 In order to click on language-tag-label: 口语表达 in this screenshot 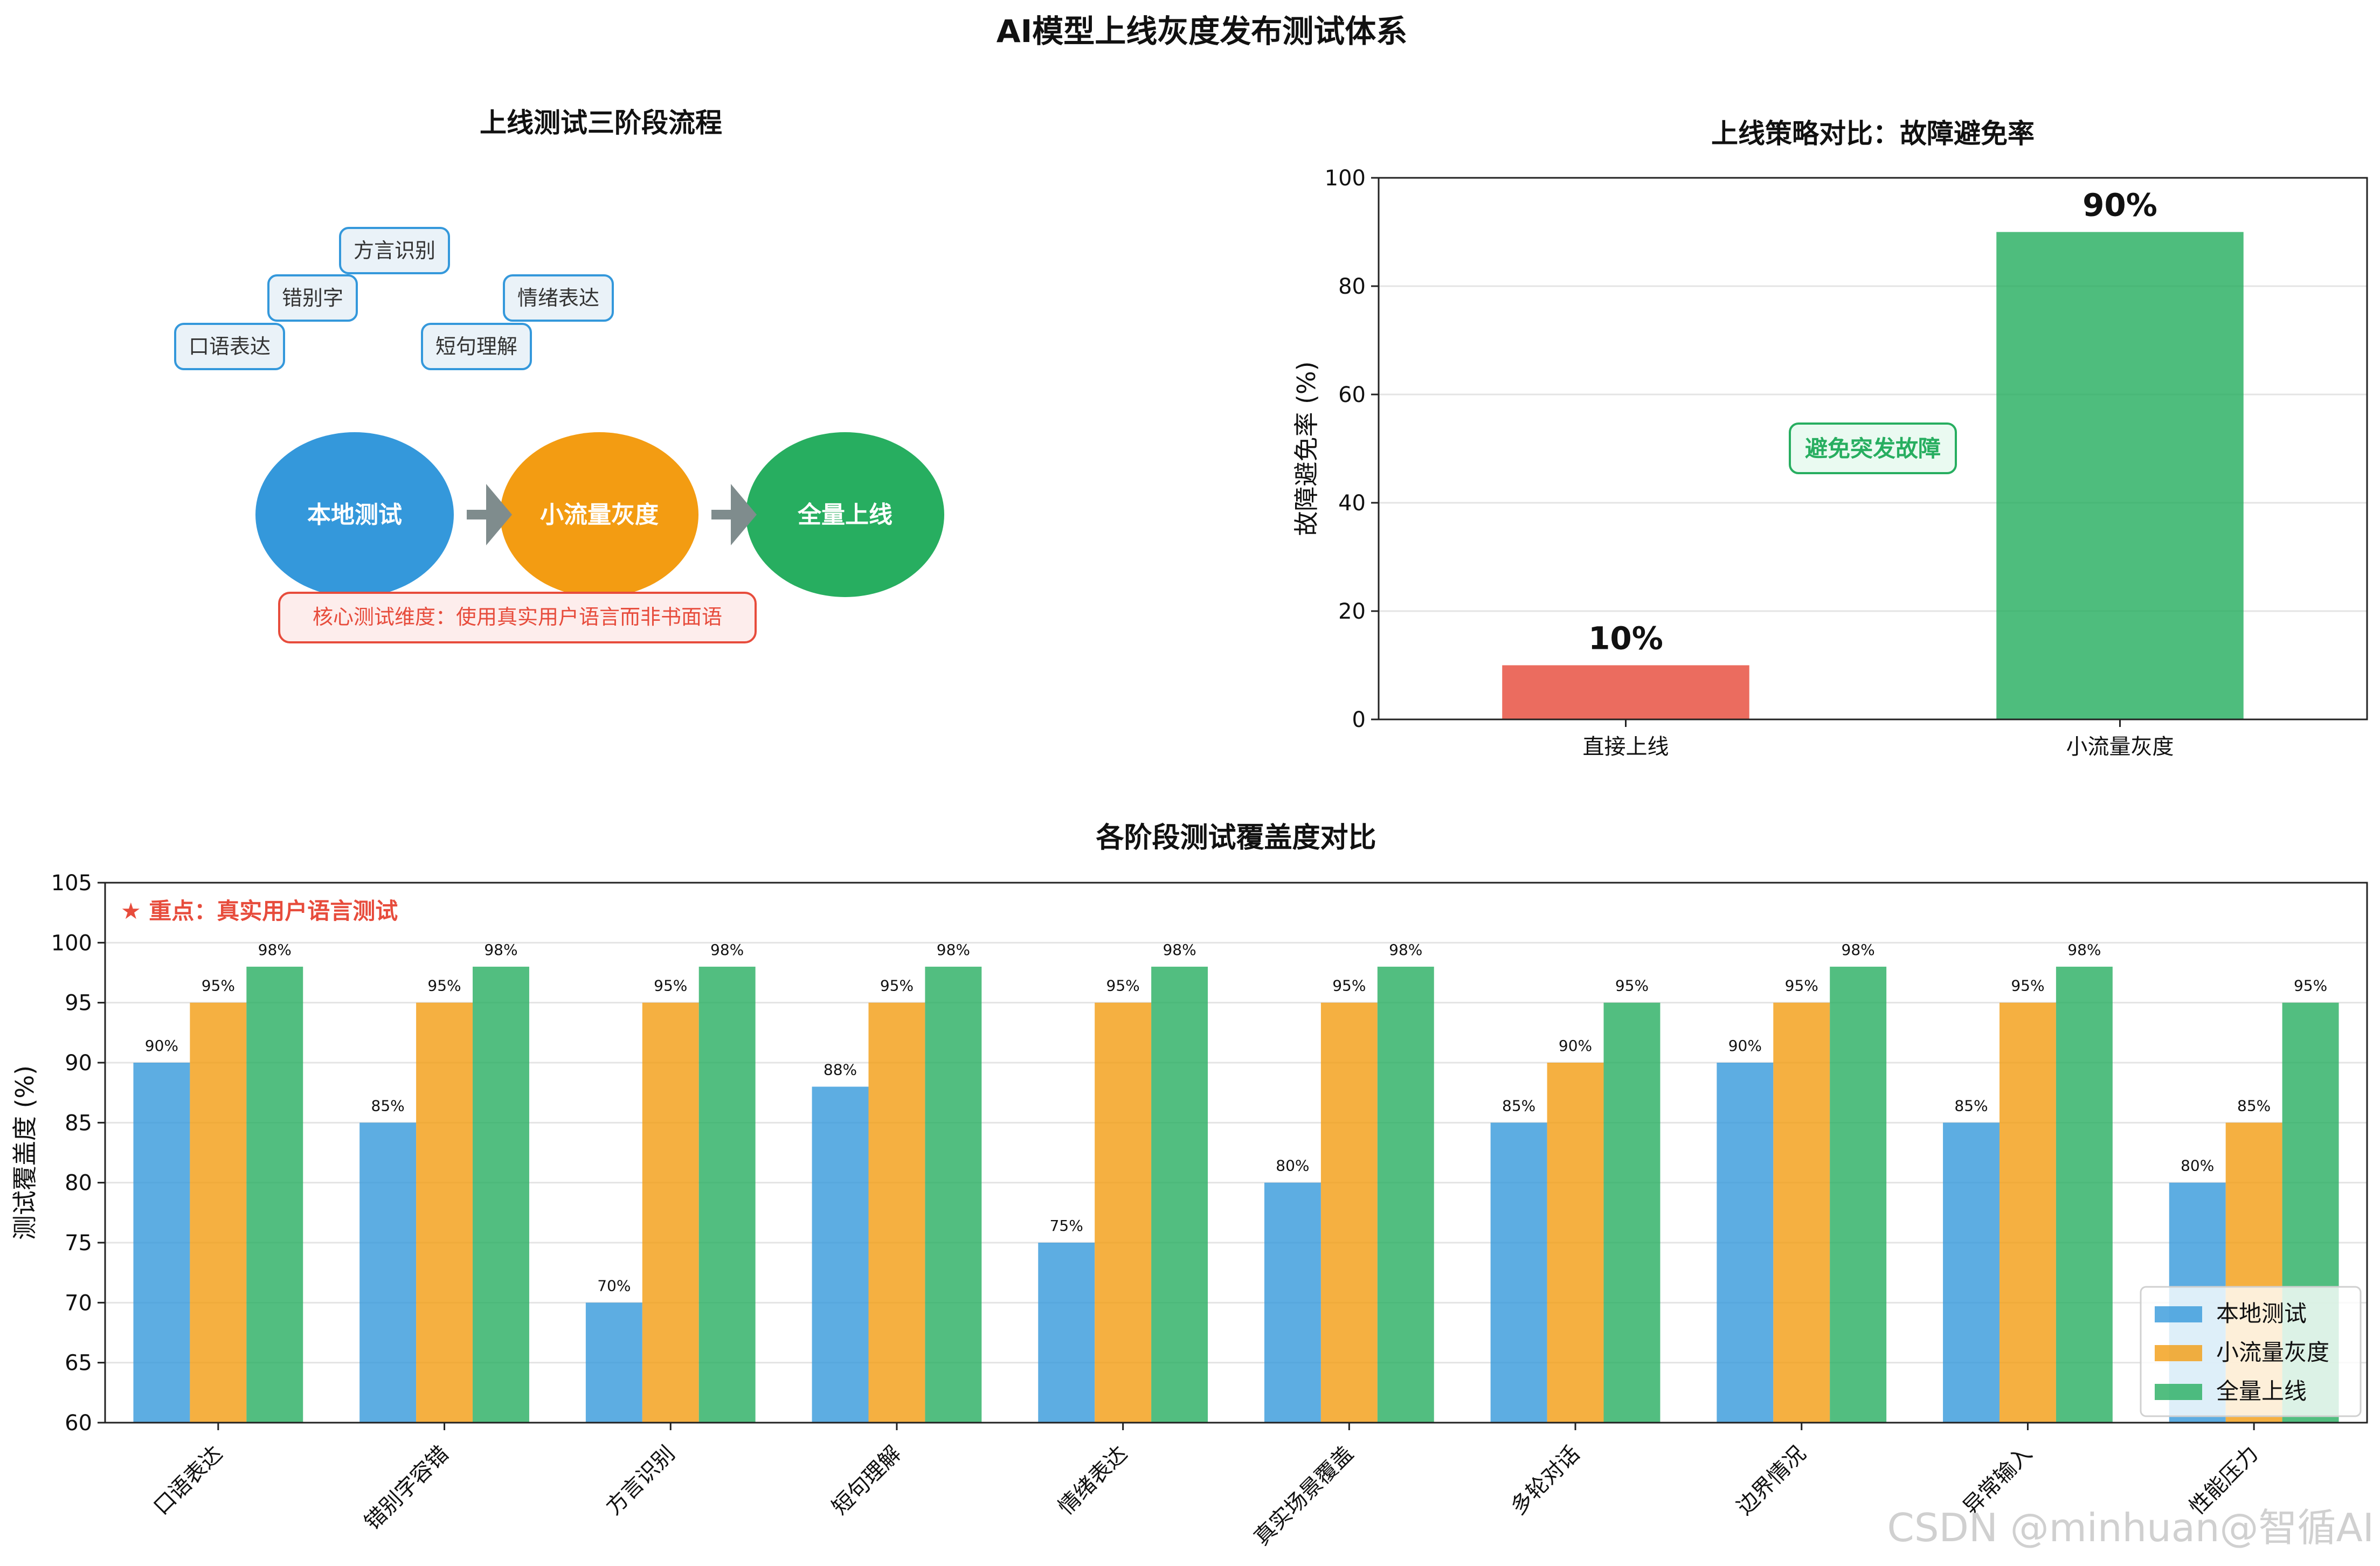, I will do `click(230, 346)`.